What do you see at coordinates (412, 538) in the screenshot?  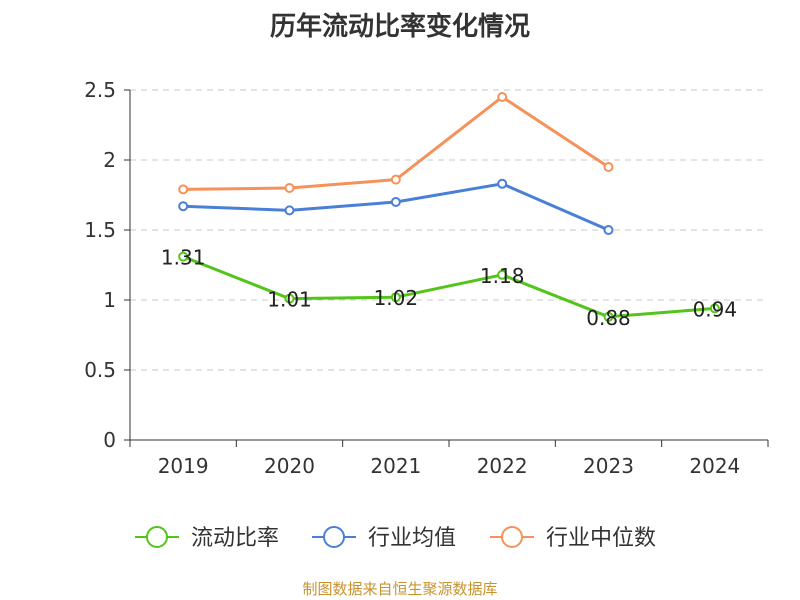 I see `legend-label: 行业均值` at bounding box center [412, 538].